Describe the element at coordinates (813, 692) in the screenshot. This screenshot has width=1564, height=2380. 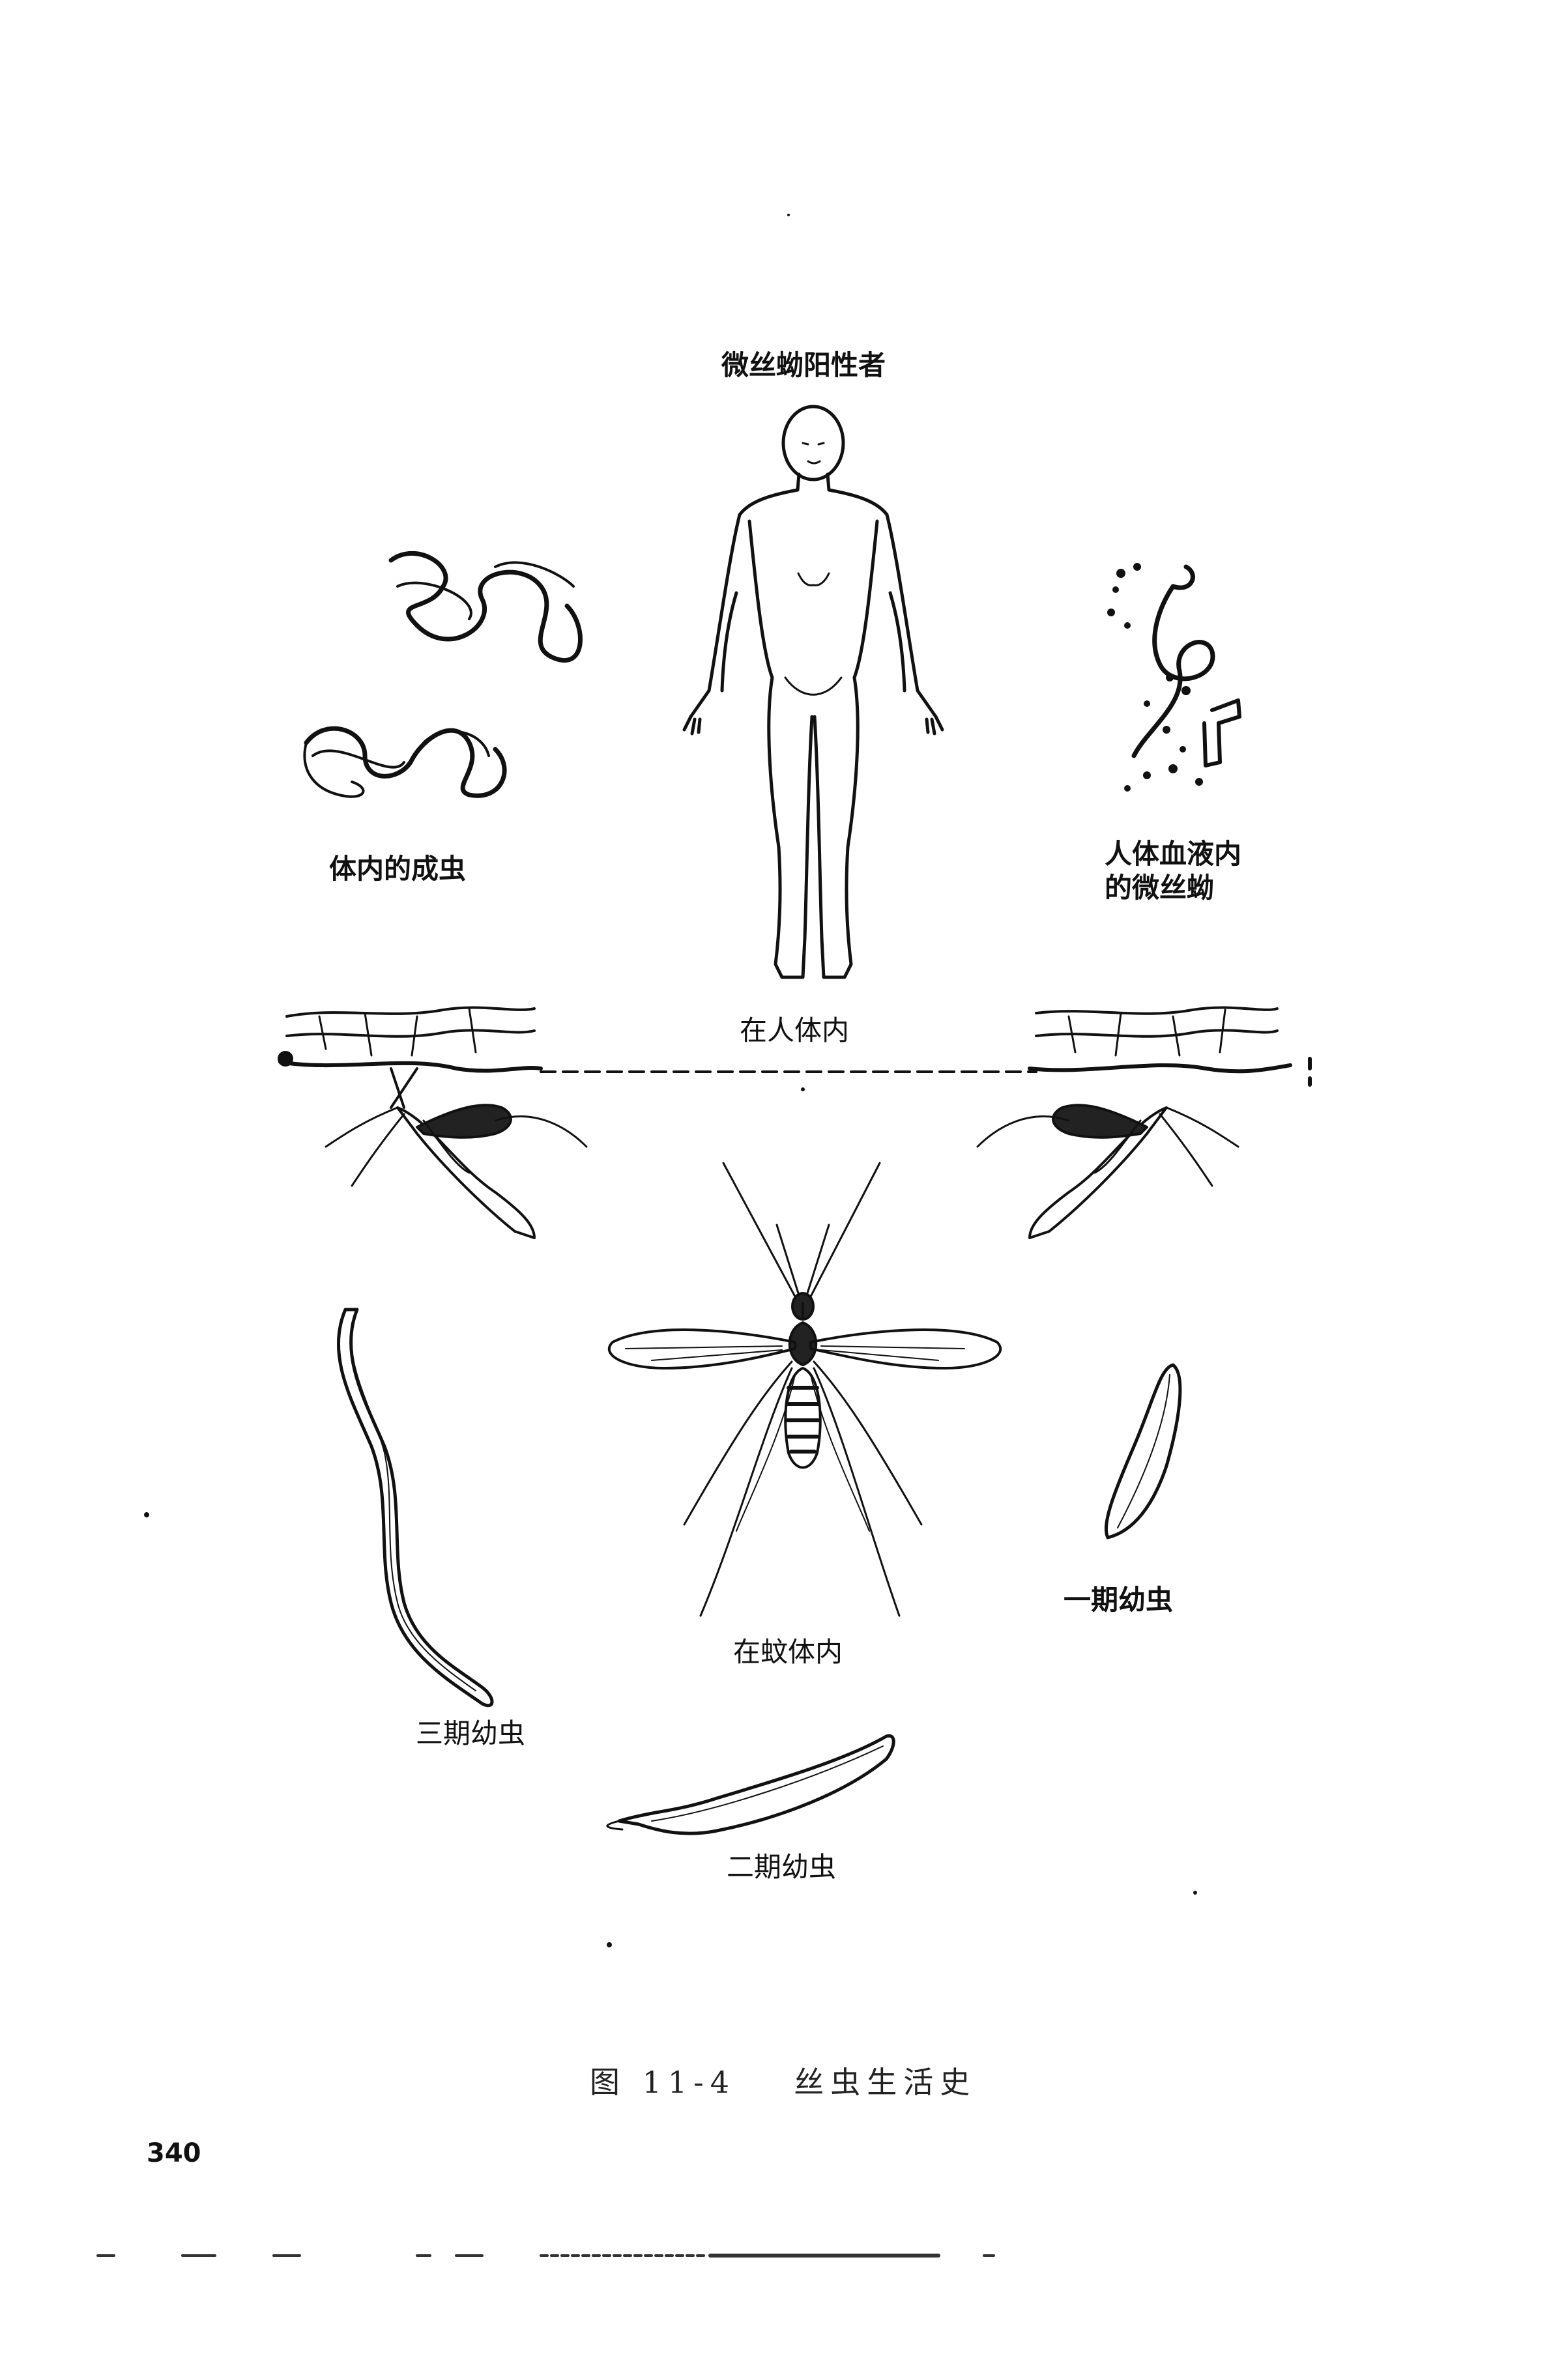
I see `human-figure` at that location.